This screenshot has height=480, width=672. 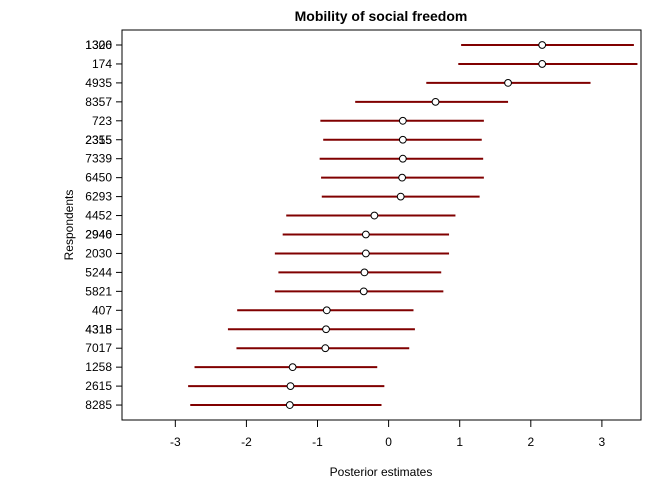 I want to click on x-tick-label: -2, so click(x=246, y=442).